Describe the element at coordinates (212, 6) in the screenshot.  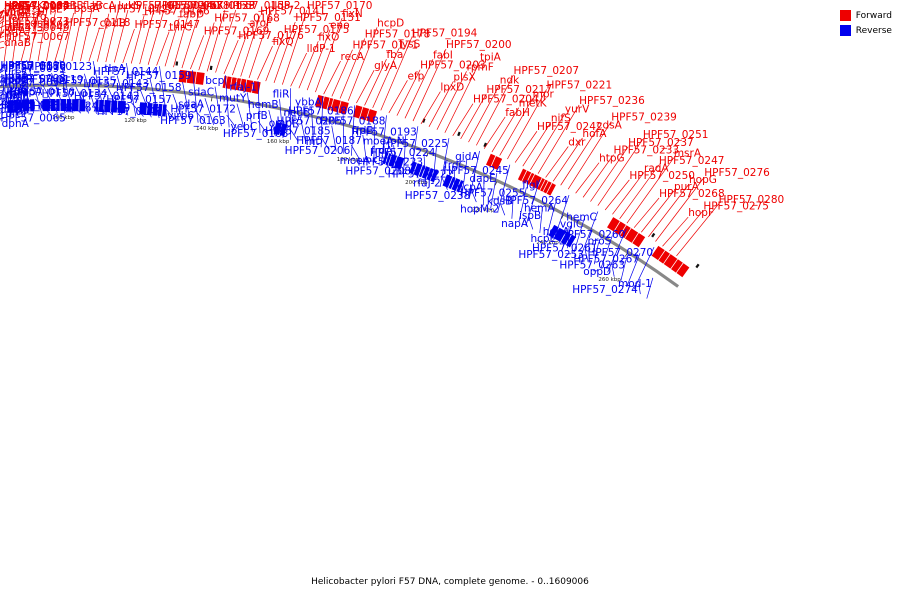
I see `forward-gene-label: aroK` at that location.